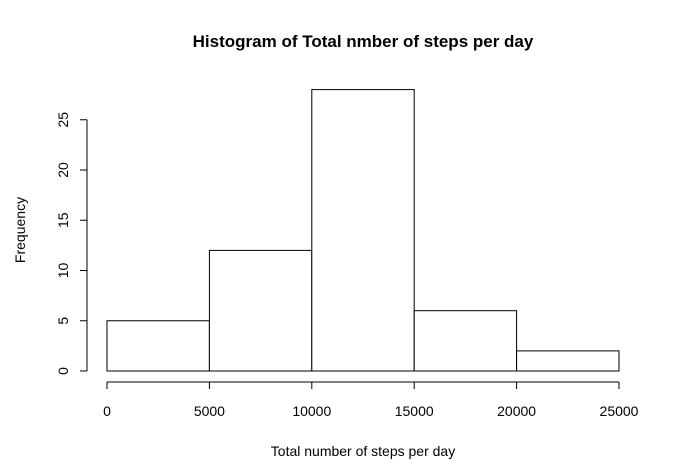  What do you see at coordinates (63, 220) in the screenshot?
I see `y-tick-label-3: 15` at bounding box center [63, 220].